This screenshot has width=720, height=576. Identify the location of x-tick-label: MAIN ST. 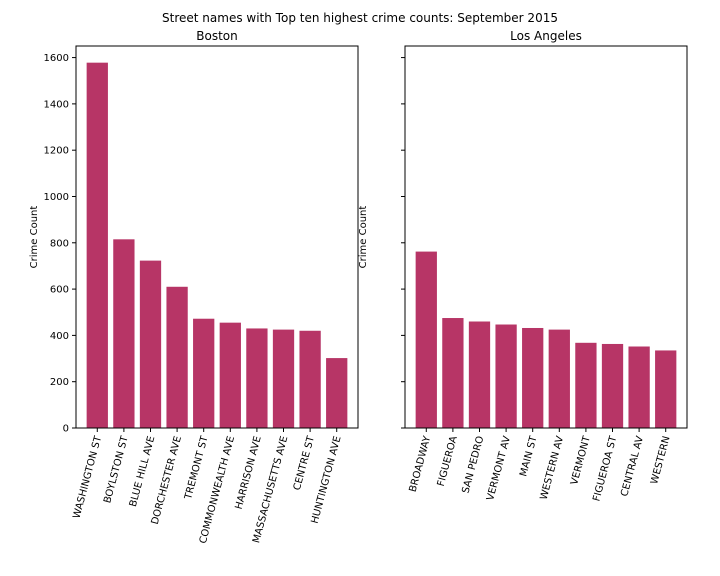
(529, 456).